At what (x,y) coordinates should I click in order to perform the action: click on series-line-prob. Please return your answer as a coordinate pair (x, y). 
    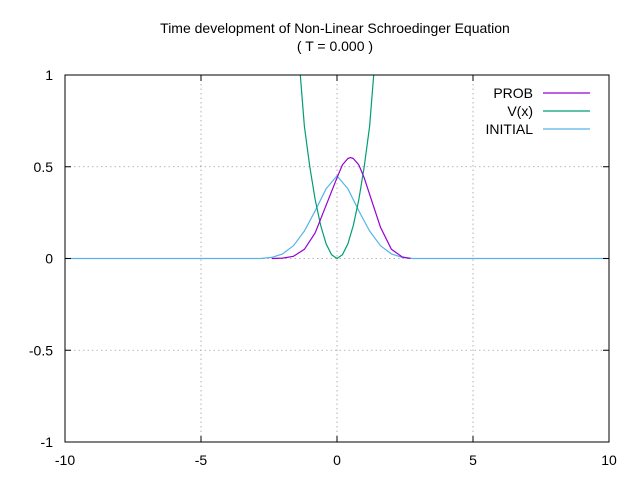
    Looking at the image, I should click on (341, 208).